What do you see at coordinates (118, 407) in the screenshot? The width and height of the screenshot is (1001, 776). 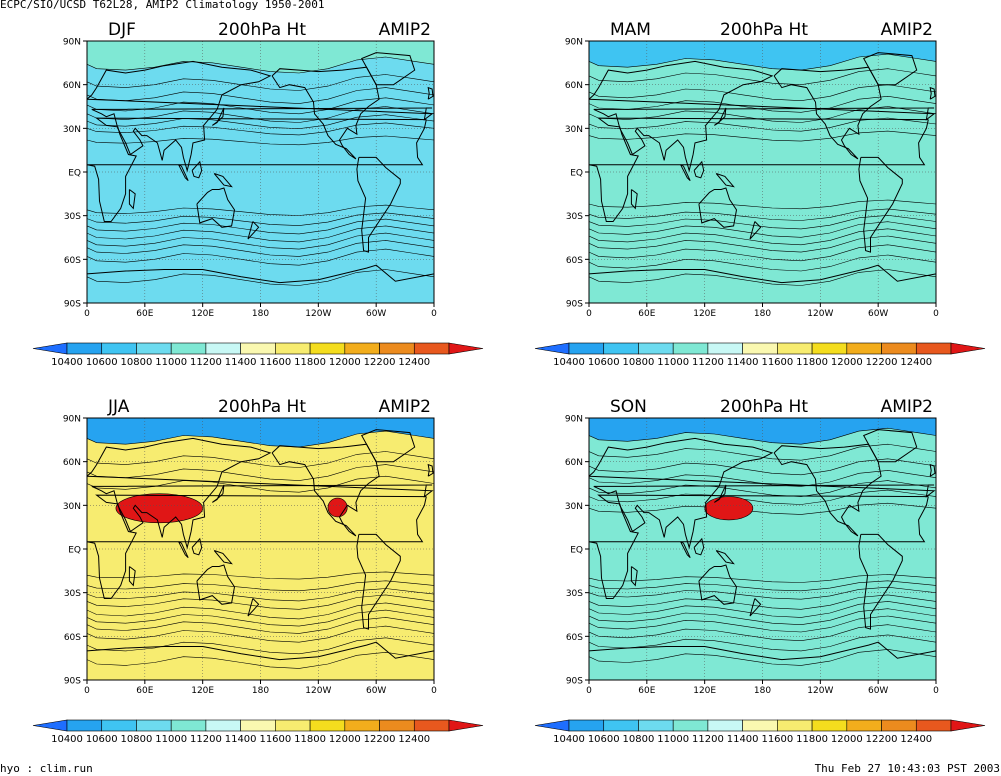 I see `season-title: JJA` at bounding box center [118, 407].